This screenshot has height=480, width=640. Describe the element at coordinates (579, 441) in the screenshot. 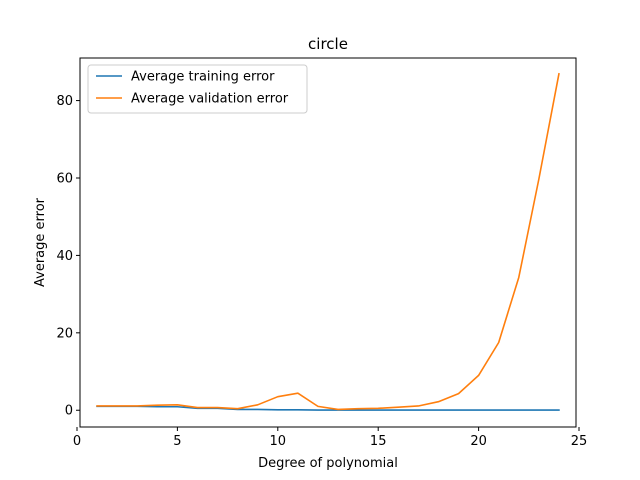

I see `x-tick-label: 25` at that location.